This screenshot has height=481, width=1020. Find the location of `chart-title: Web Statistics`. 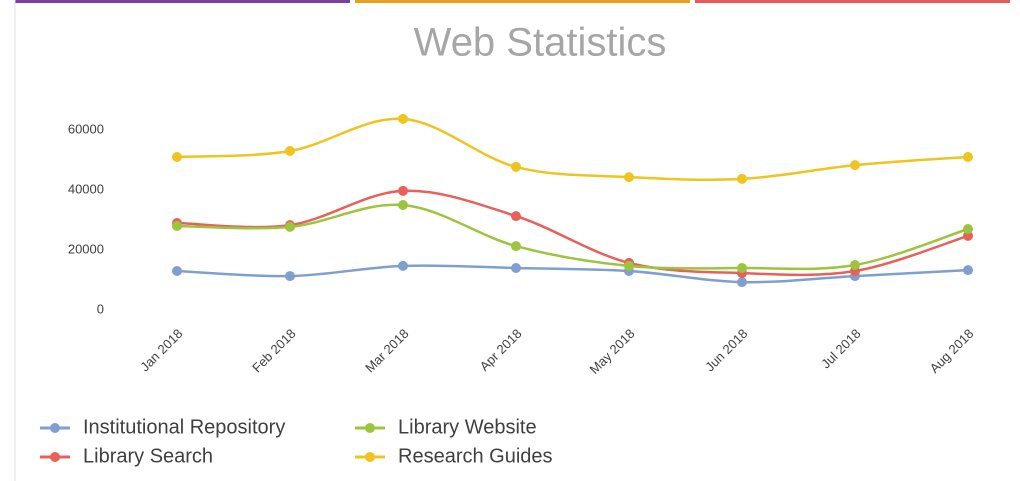

chart-title: Web Statistics is located at coordinates (540, 43).